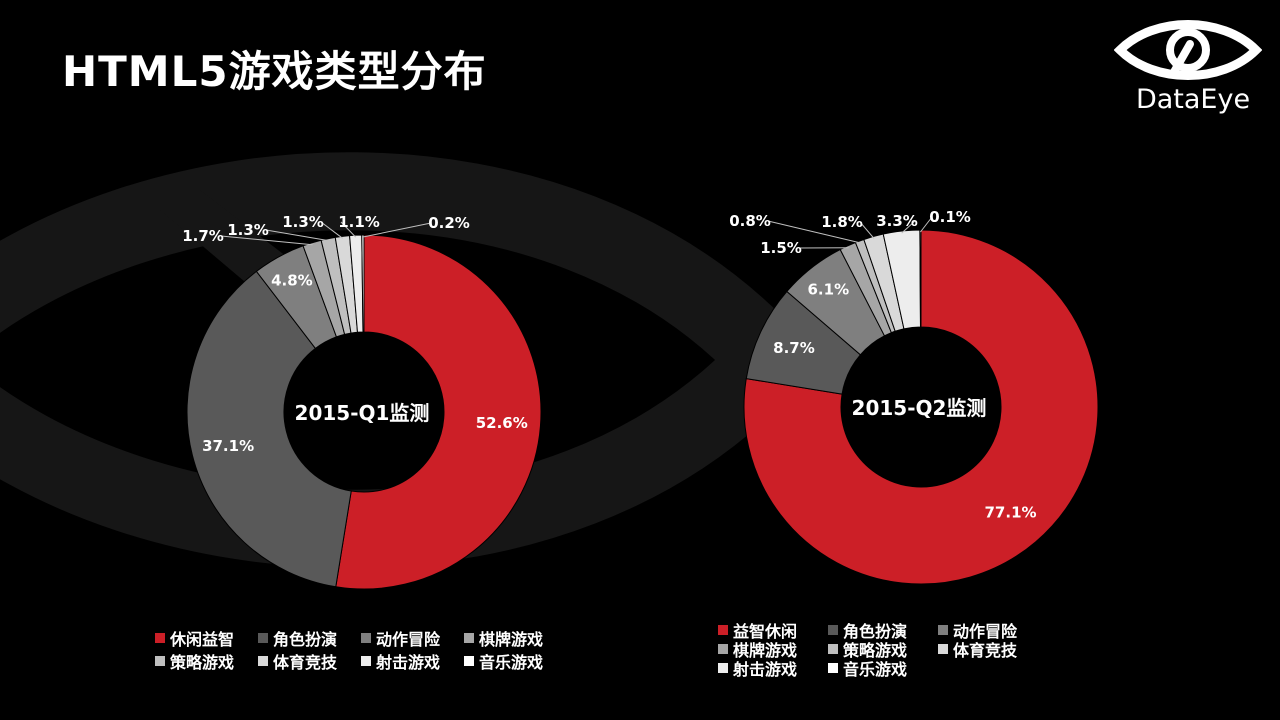 The image size is (1280, 720). I want to click on data-label: 37.1%, so click(228, 446).